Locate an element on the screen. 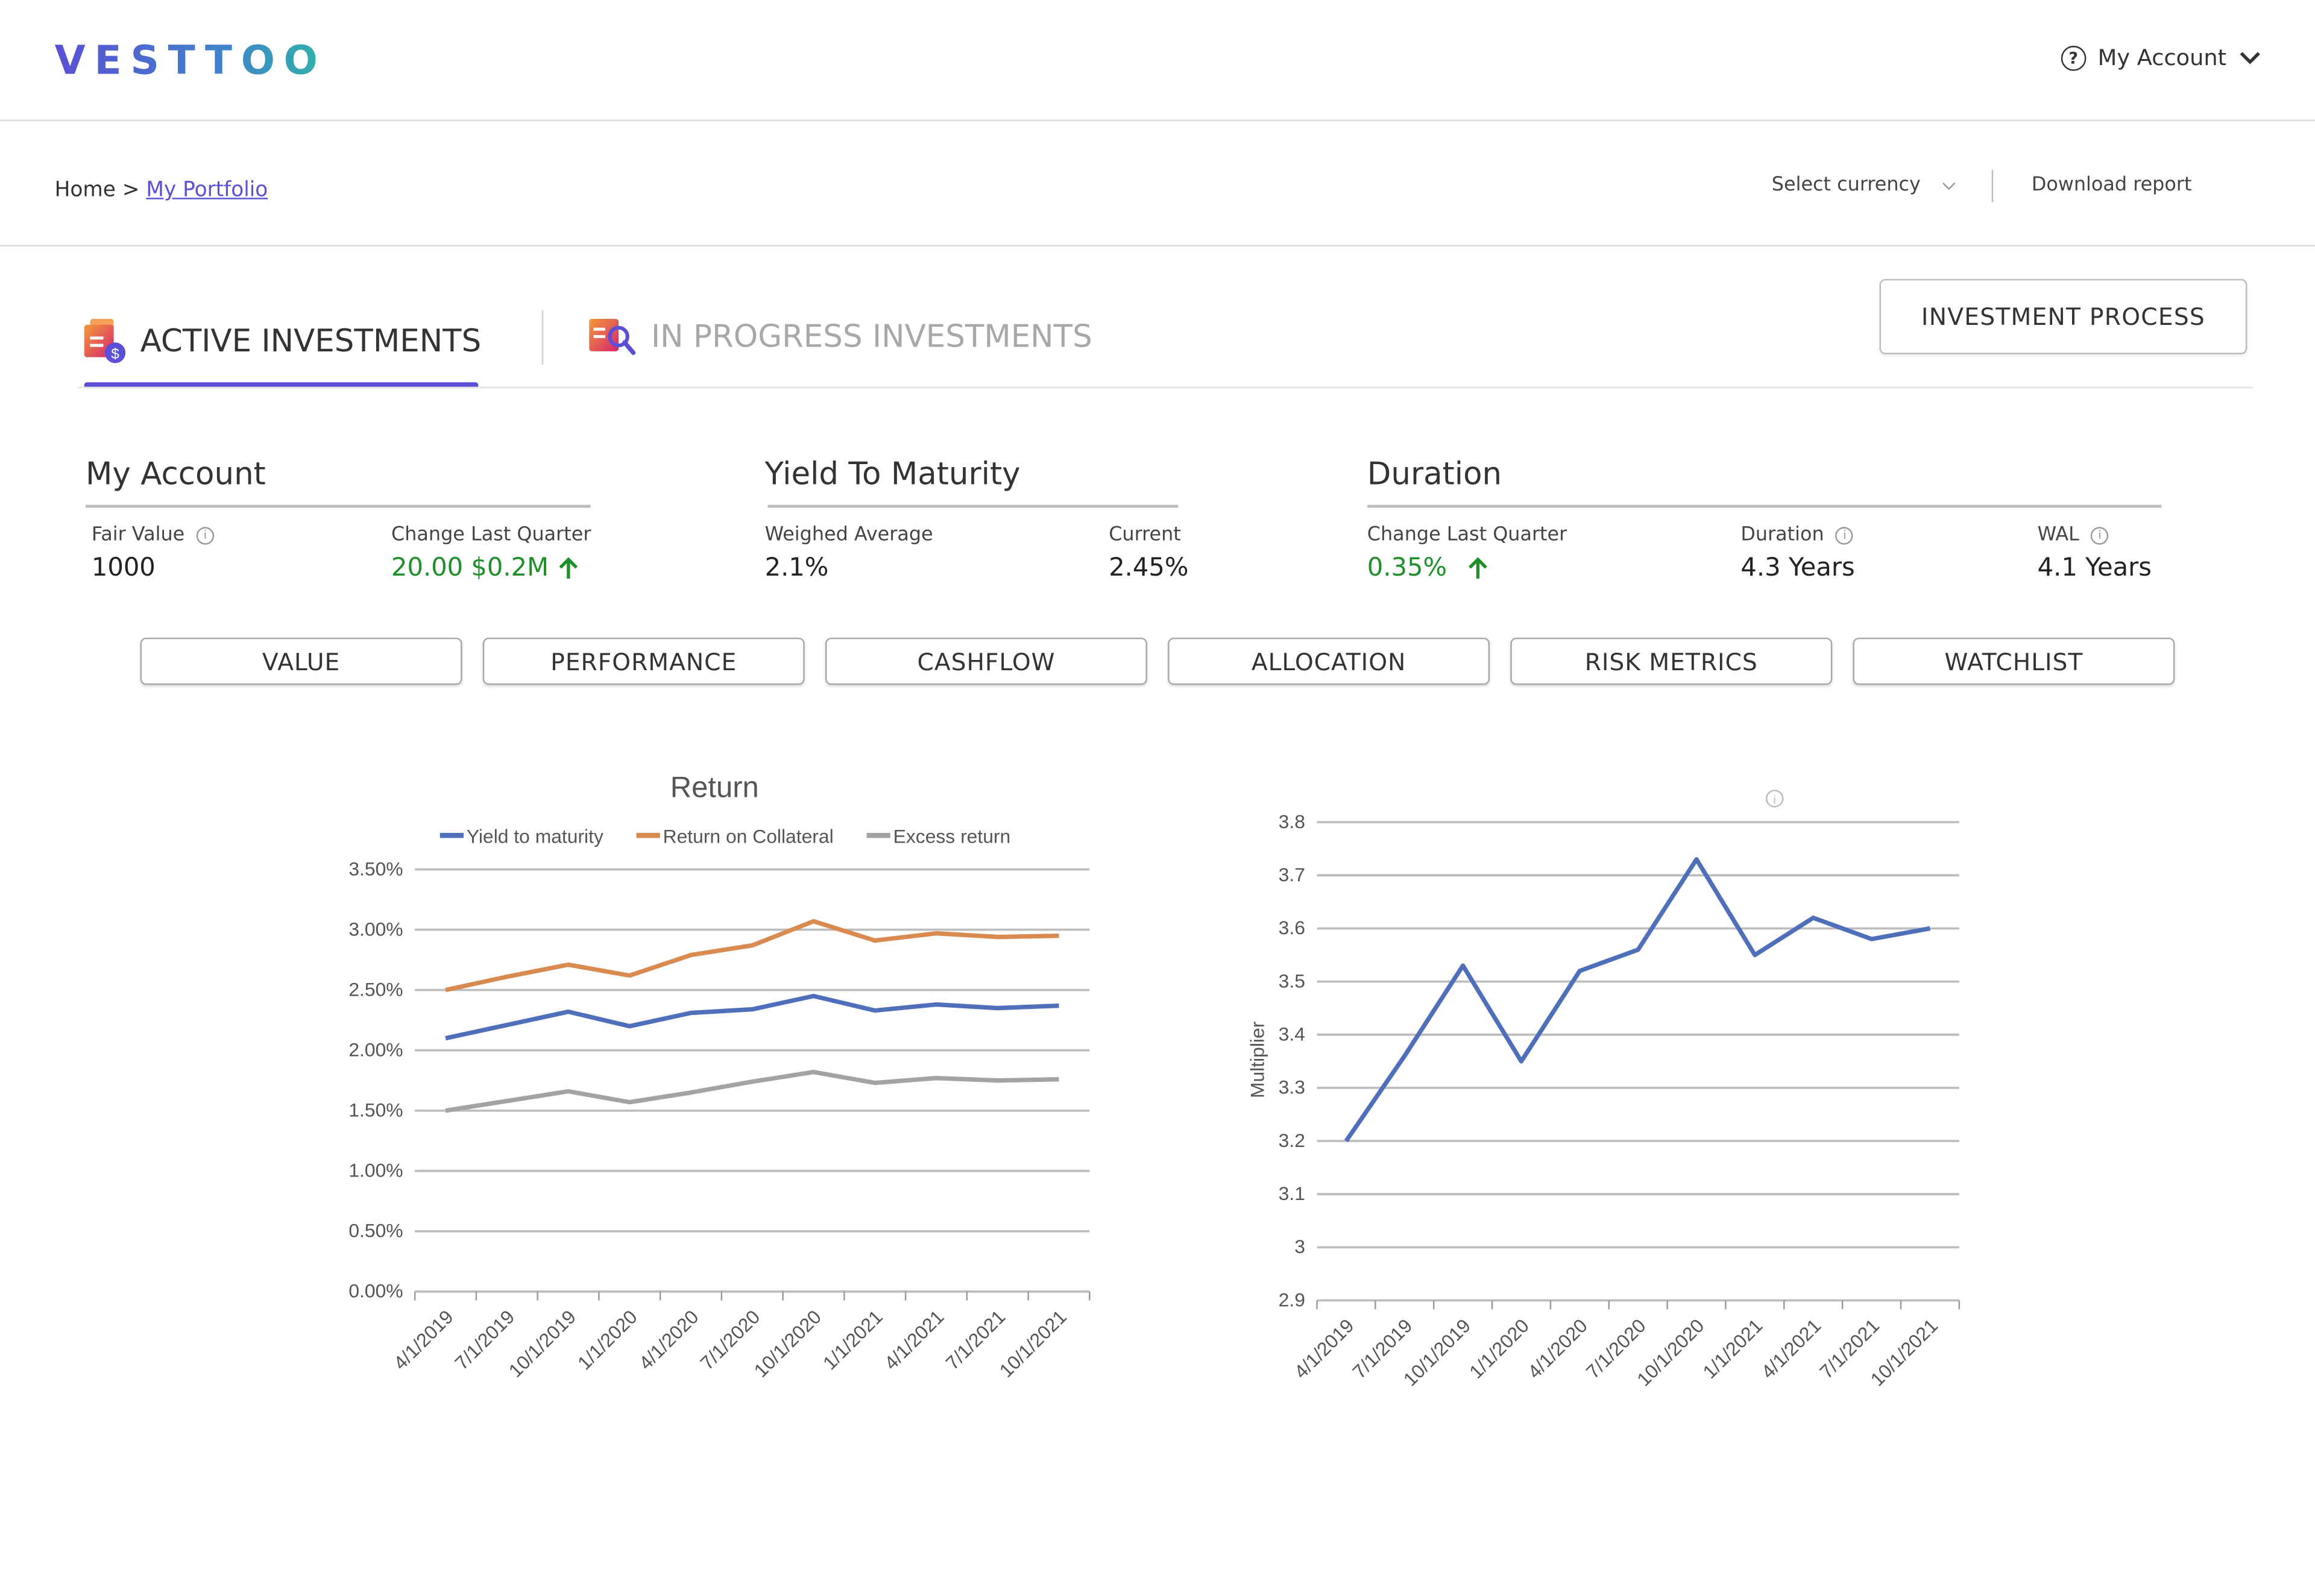 The width and height of the screenshot is (2315, 1596). header-divider is located at coordinates (1157, 120).